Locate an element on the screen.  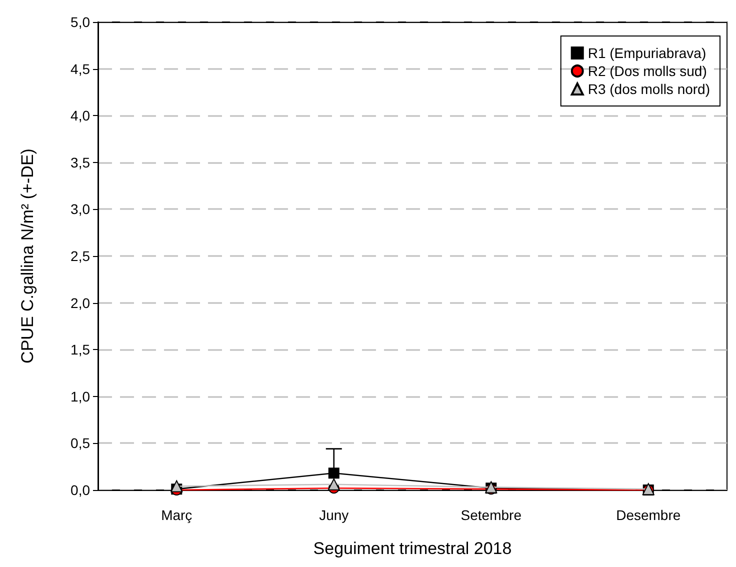
y-tick-label: 0,0 is located at coordinates (80, 490).